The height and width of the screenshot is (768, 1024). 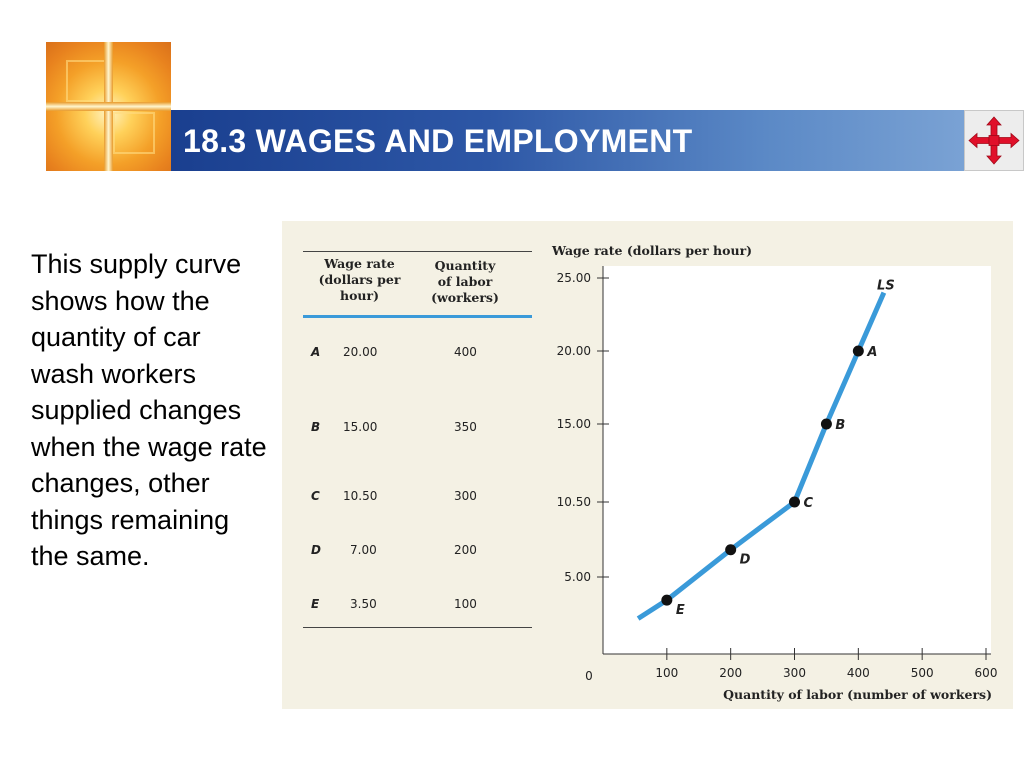 I want to click on x-tick-label: 300, so click(x=794, y=673).